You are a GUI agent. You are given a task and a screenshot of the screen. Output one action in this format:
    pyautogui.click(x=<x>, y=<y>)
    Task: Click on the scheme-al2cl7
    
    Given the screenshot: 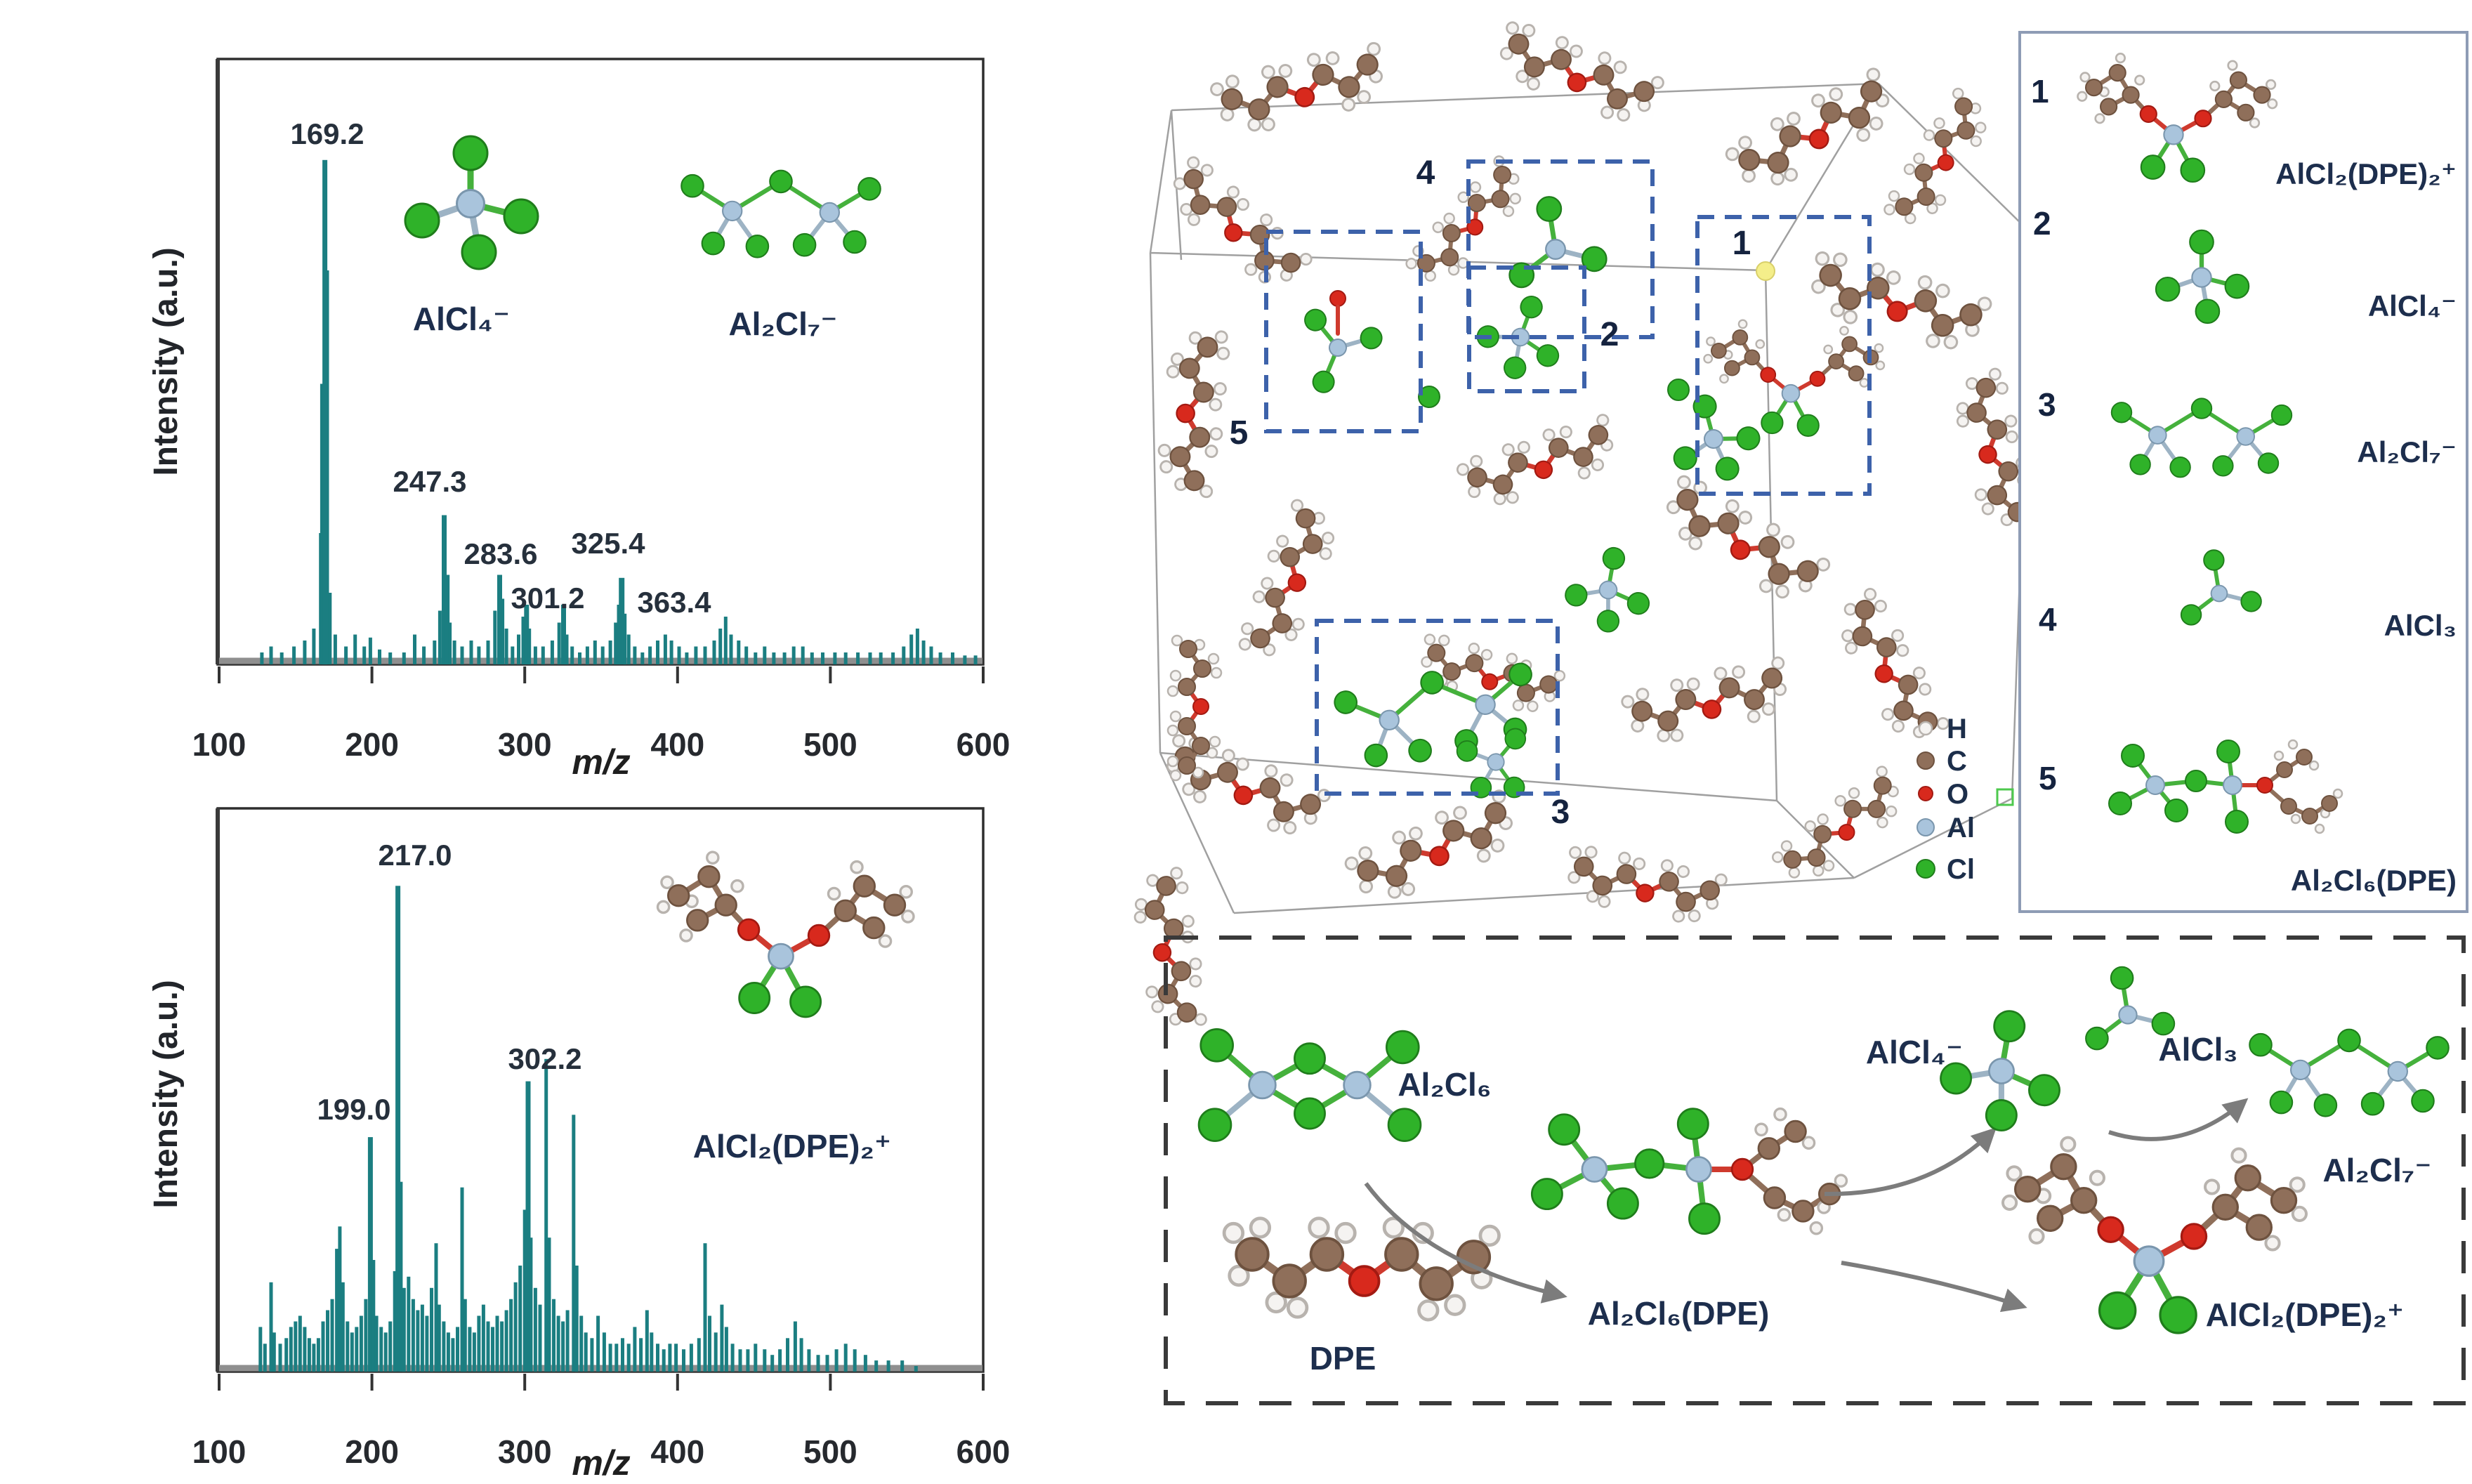 What is the action you would take?
    pyautogui.click(x=2349, y=1073)
    